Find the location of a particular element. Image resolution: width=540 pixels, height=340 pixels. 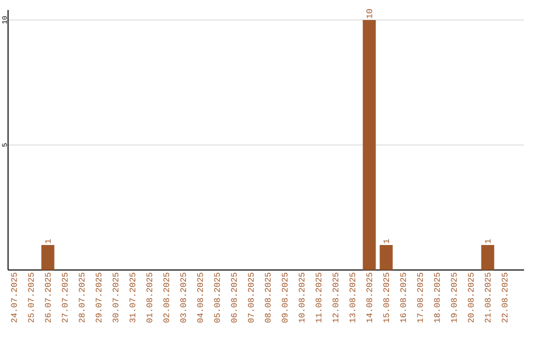

x-tick-label: 15.08.2025 is located at coordinates (386, 297).